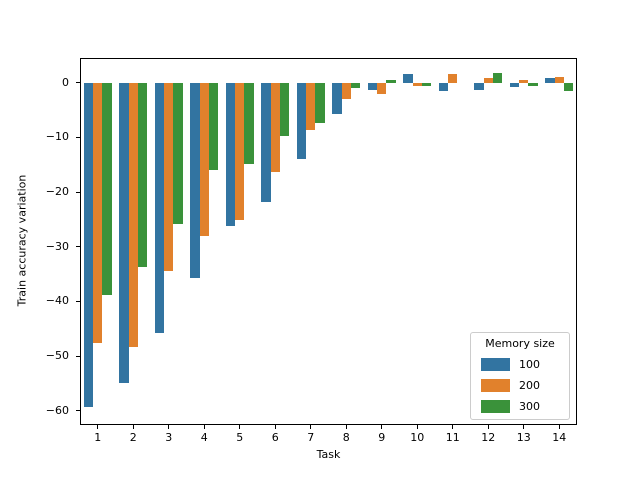  Describe the element at coordinates (133, 214) in the screenshot. I see `bar-task2-mem200` at that location.